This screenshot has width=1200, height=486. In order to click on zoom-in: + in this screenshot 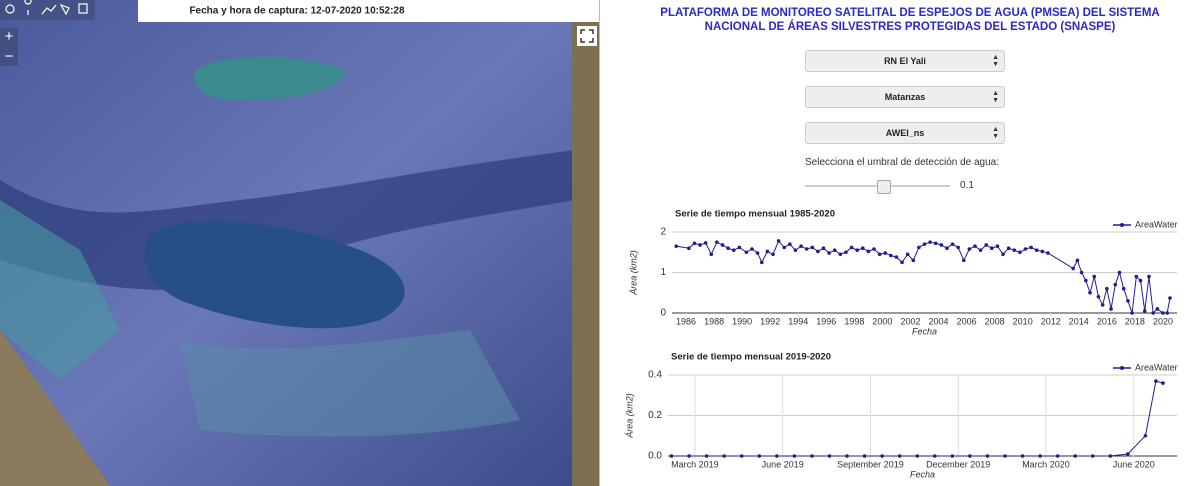, I will do `click(9, 36)`.